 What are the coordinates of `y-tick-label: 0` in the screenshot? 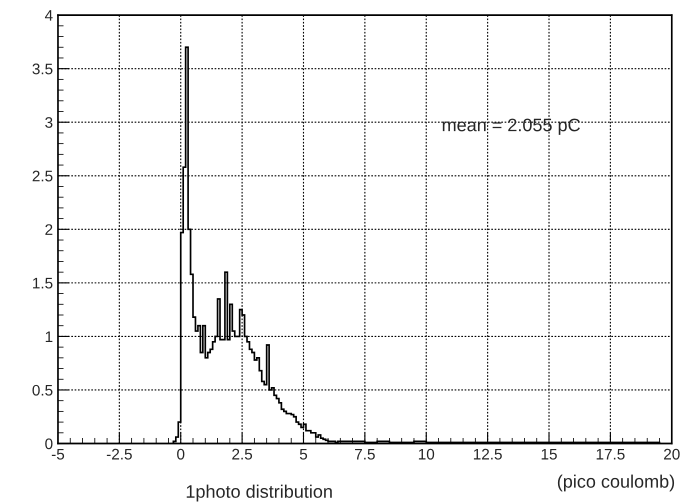 It's located at (49, 444).